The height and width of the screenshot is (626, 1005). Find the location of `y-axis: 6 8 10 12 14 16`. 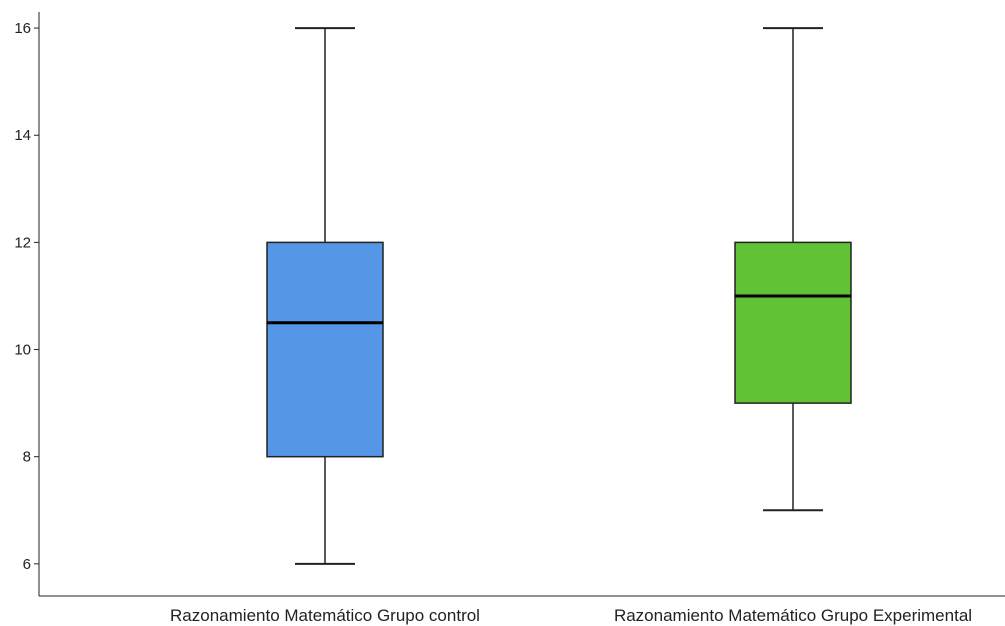

y-axis: 6 8 10 12 14 16 is located at coordinates (27, 304).